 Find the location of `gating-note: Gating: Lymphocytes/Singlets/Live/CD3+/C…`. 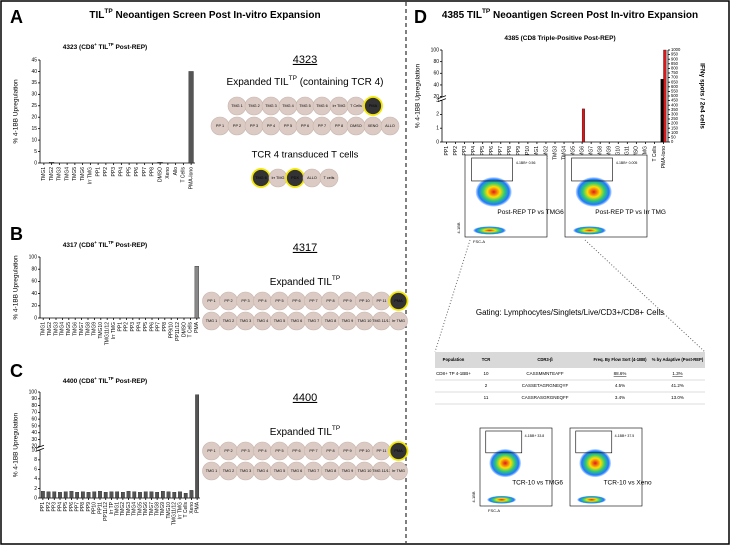

gating-note: Gating: Lymphocytes/Singlets/Live/CD3+/C… is located at coordinates (570, 312).